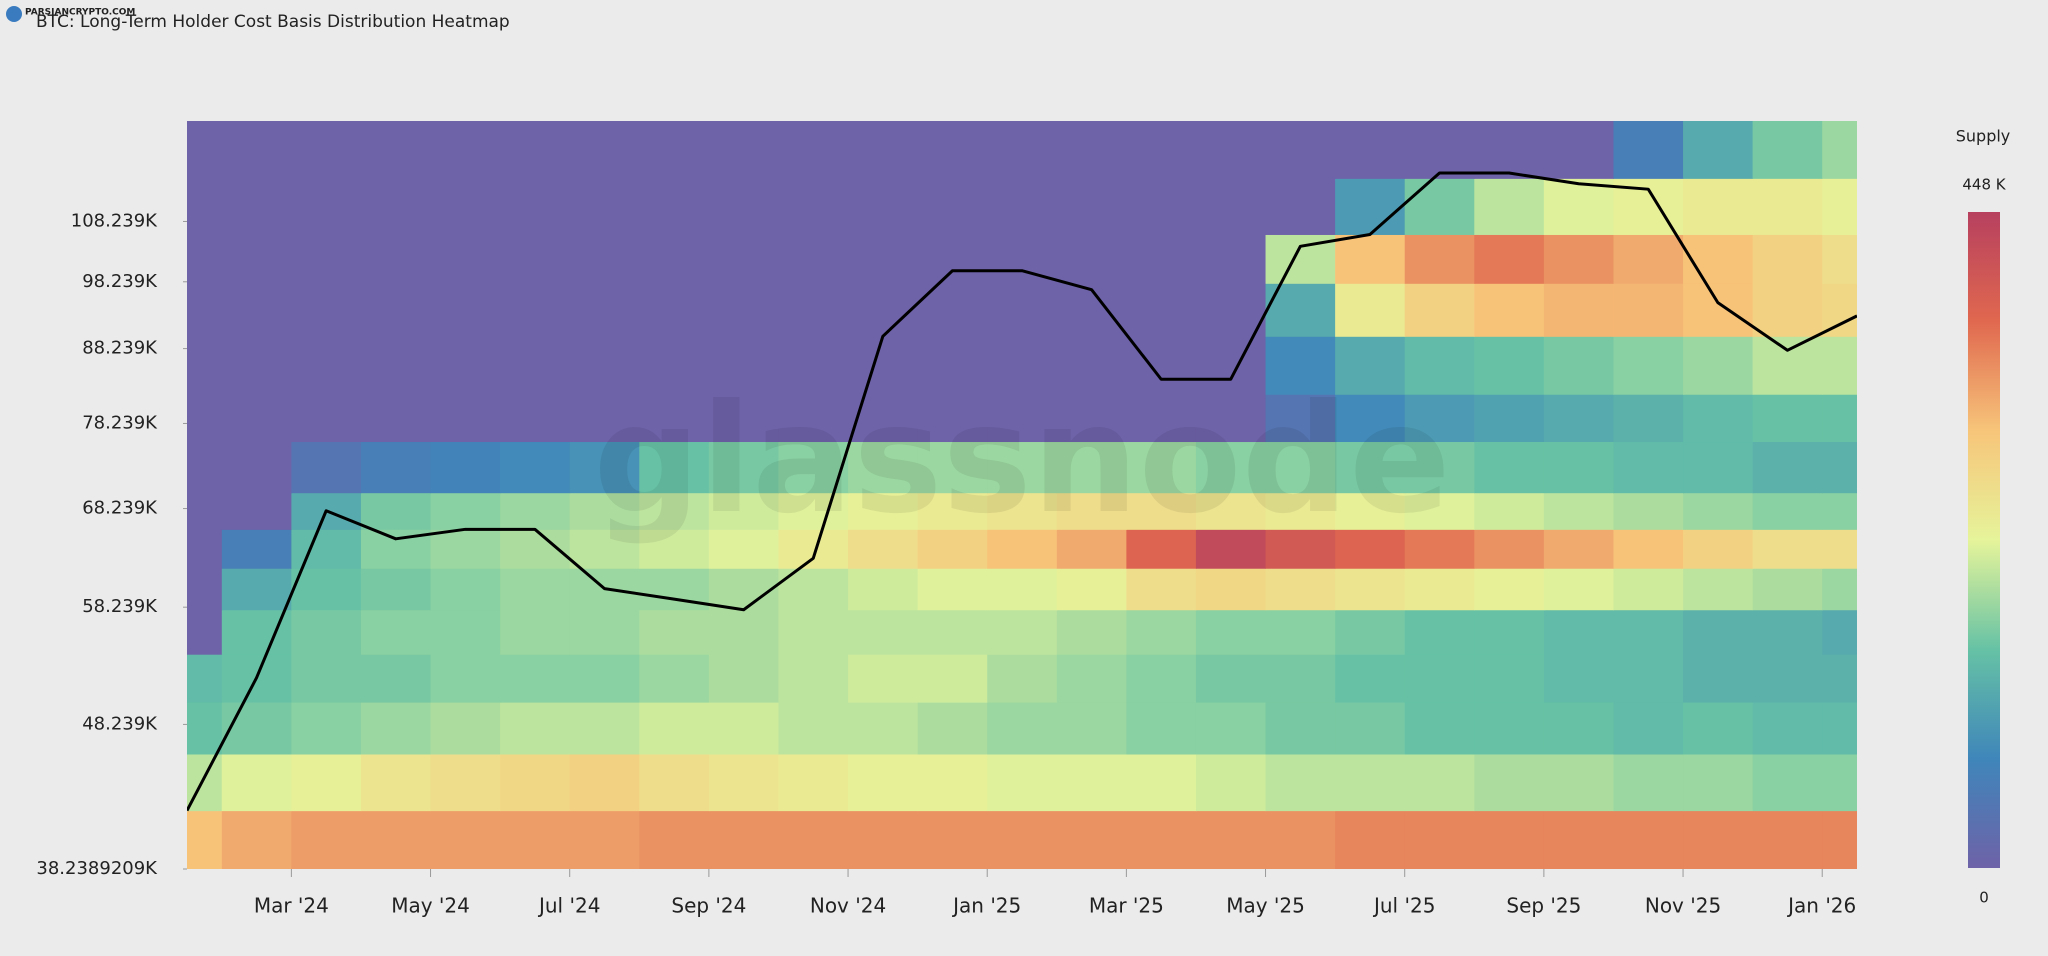 This screenshot has height=956, width=2048. What do you see at coordinates (120, 606) in the screenshot?
I see `y-tick-label: 58.239K` at bounding box center [120, 606].